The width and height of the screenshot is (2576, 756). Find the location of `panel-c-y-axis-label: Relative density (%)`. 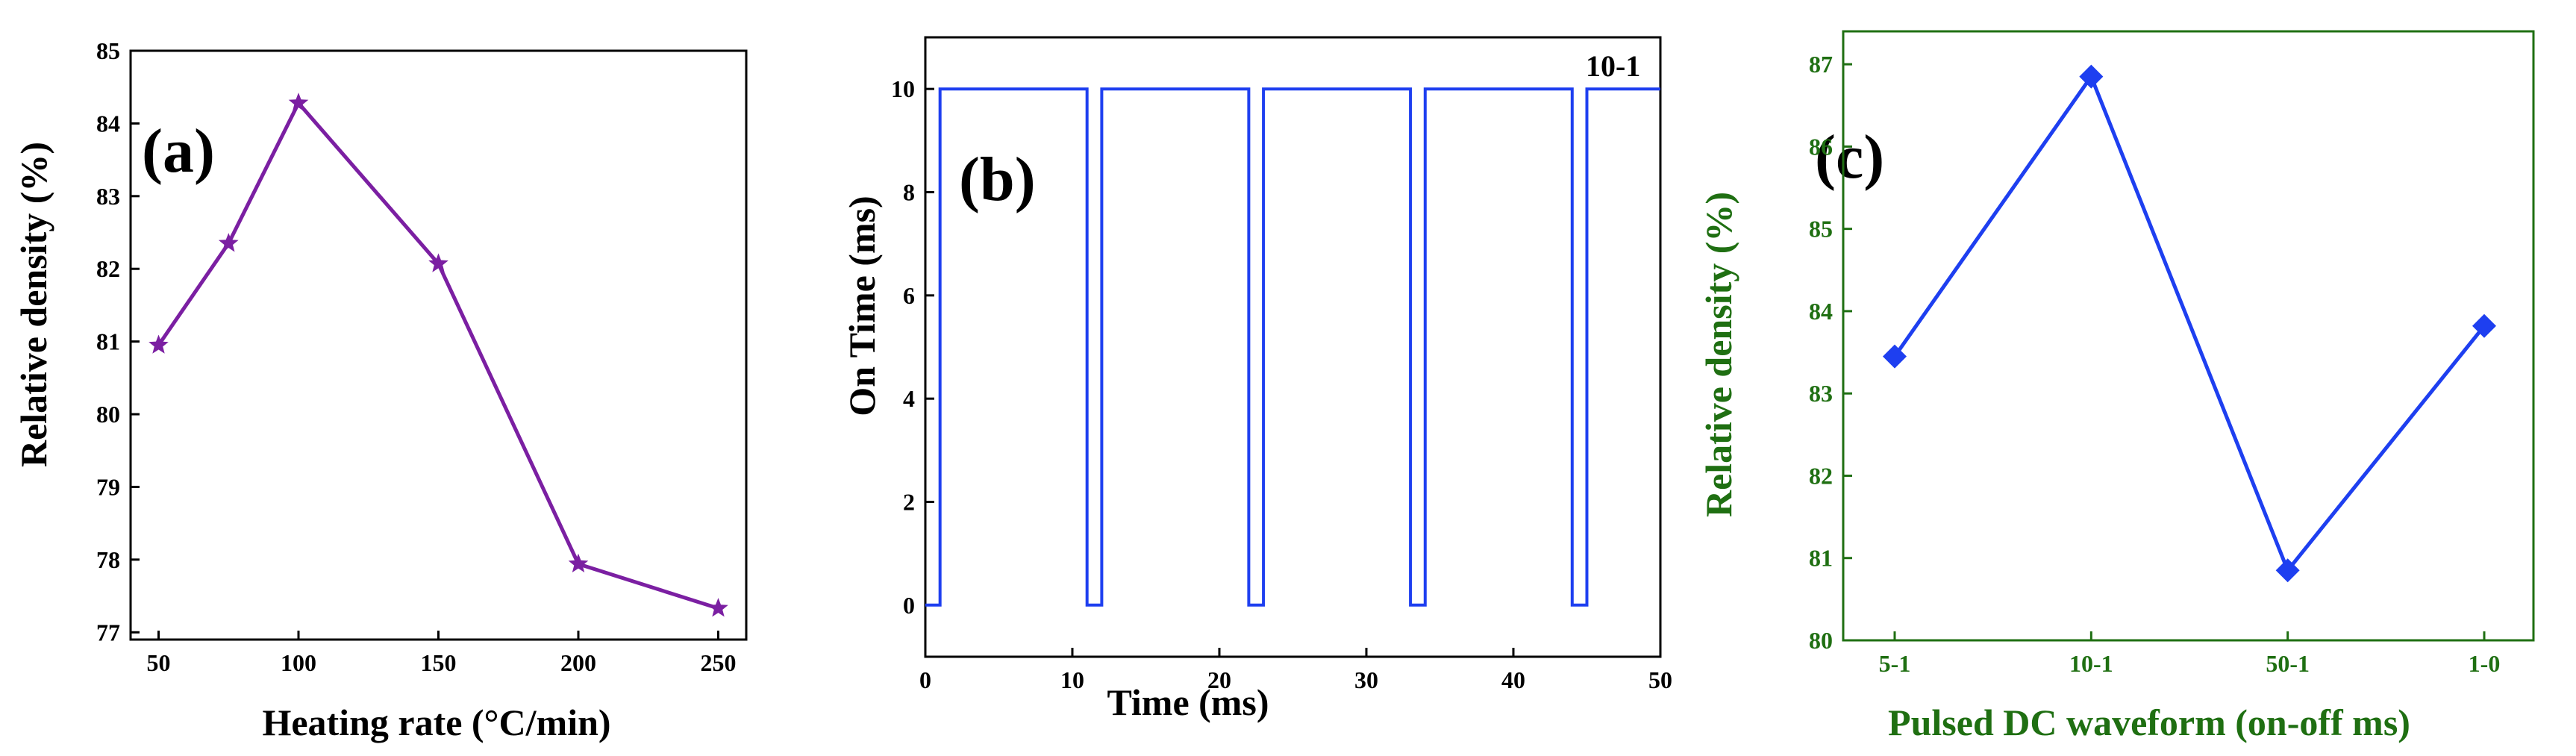

panel-c-y-axis-label: Relative density (%) is located at coordinates (1718, 354).